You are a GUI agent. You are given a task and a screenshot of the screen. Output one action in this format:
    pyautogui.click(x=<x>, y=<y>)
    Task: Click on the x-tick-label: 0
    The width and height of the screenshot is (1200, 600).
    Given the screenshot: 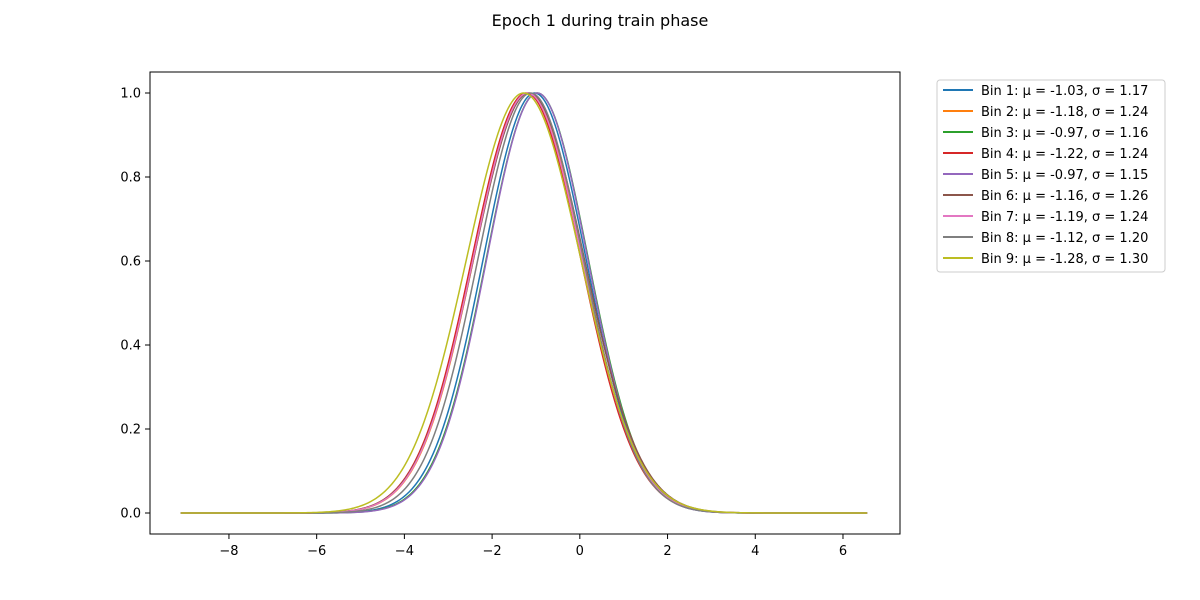 What is the action you would take?
    pyautogui.click(x=580, y=551)
    